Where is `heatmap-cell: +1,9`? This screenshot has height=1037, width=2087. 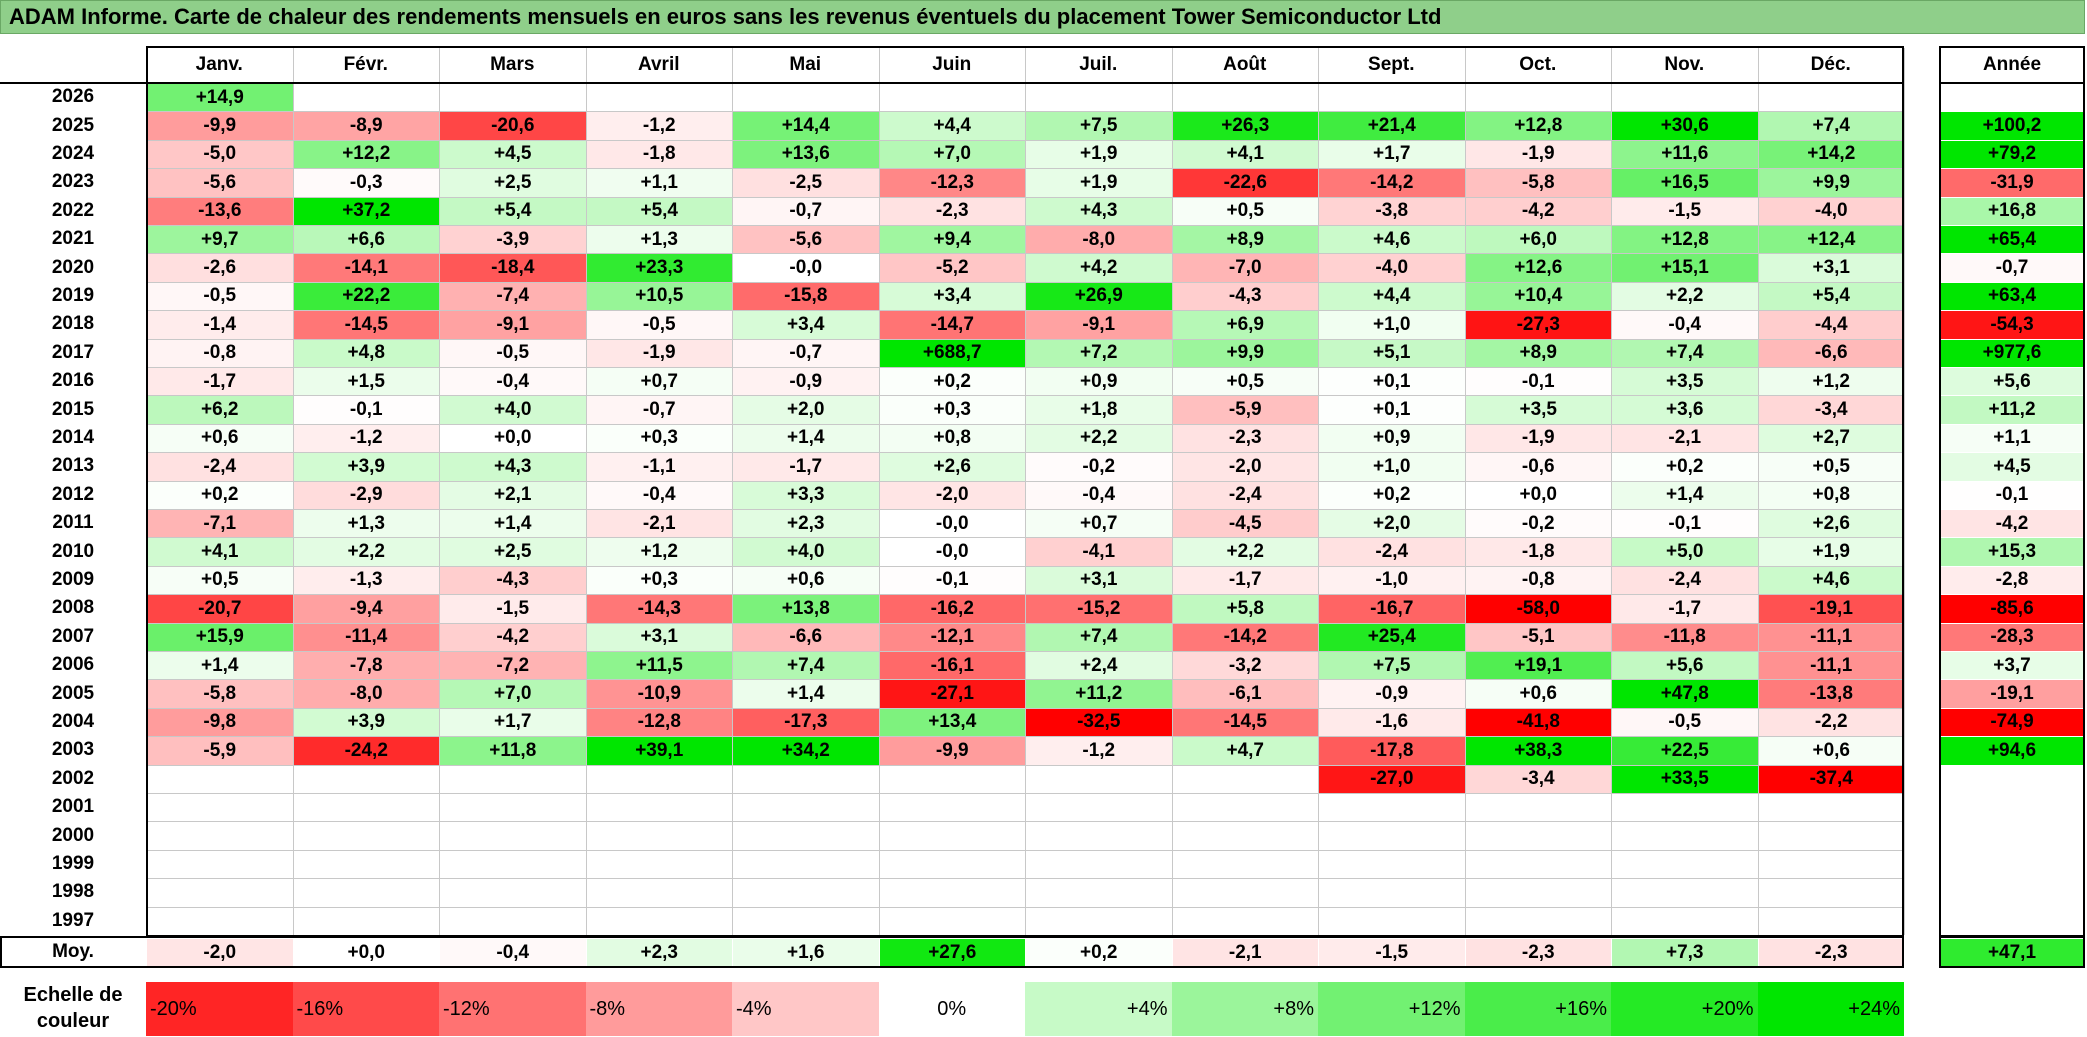
heatmap-cell: +1,9 is located at coordinates (1831, 552).